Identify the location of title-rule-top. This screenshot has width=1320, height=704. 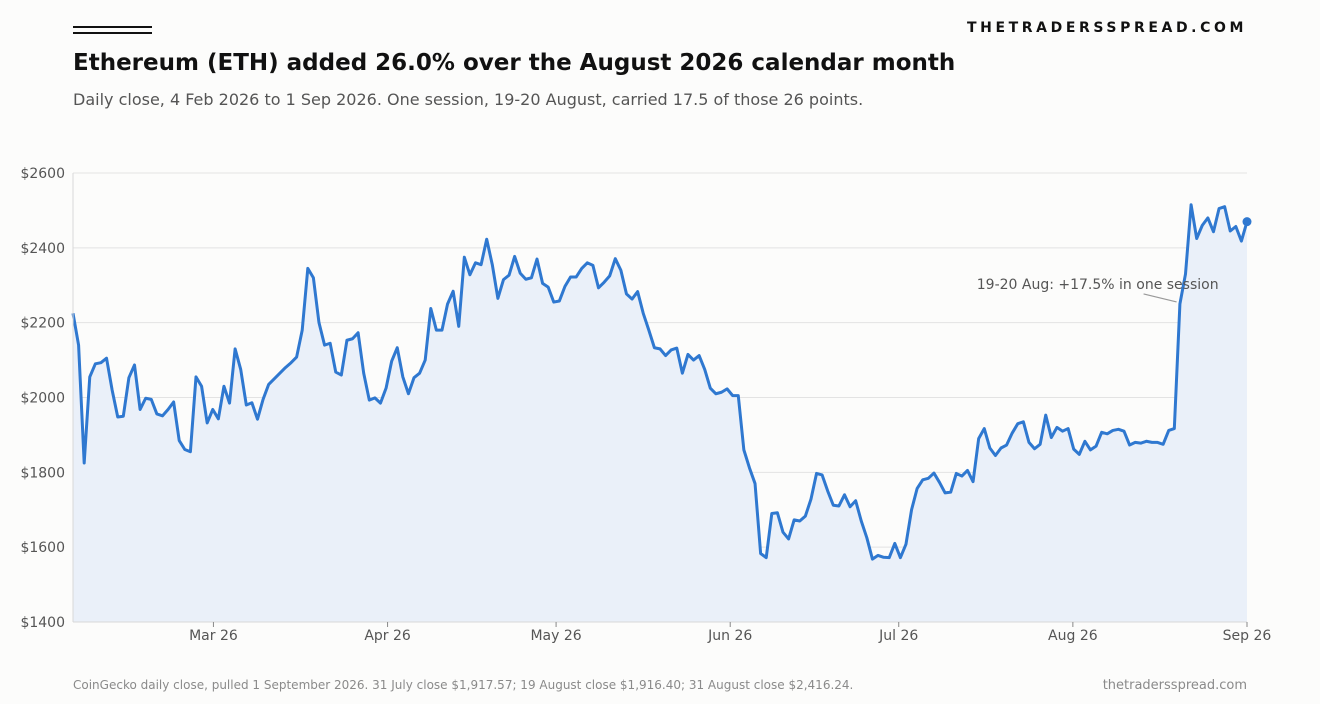
(112, 27).